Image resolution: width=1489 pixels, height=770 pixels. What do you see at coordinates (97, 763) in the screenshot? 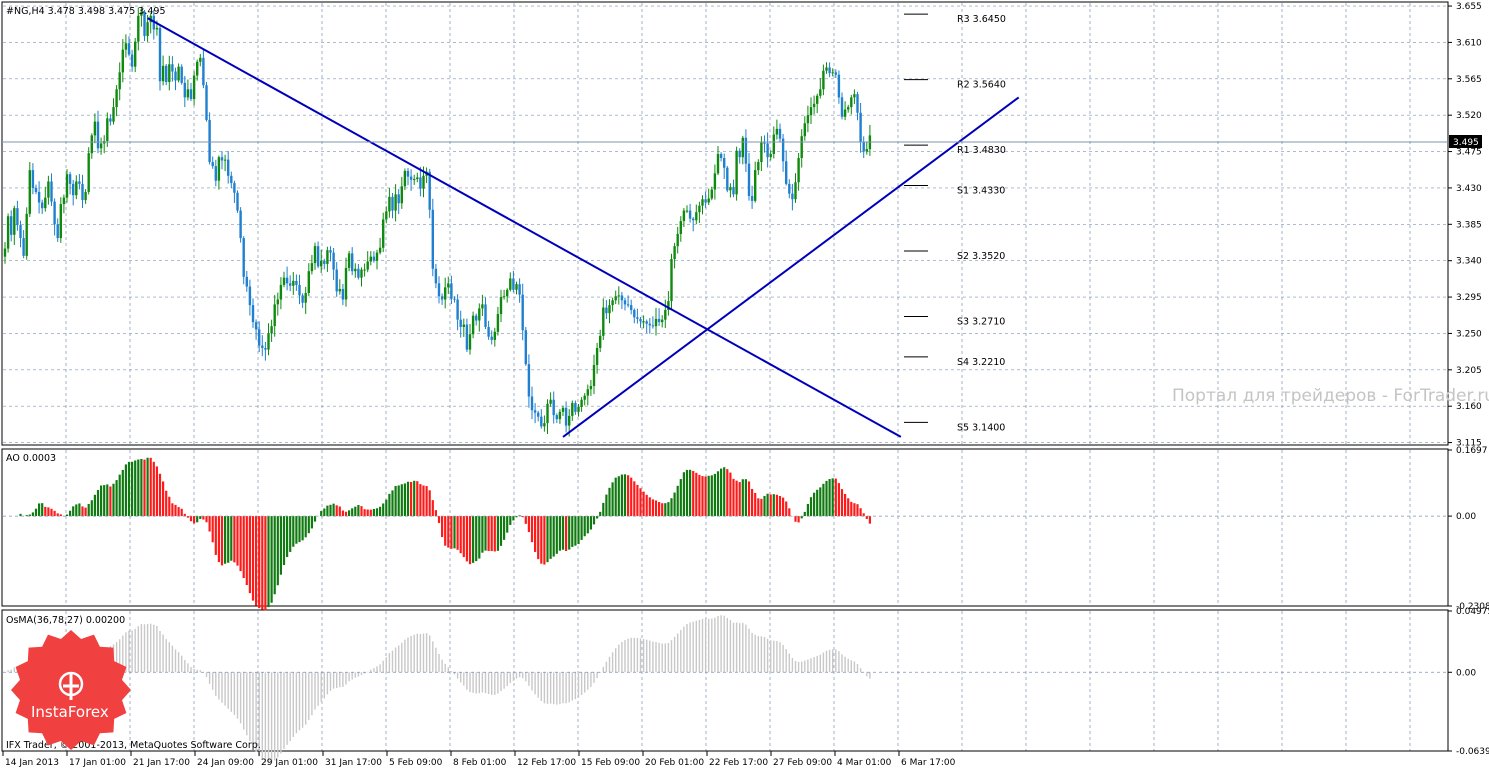
I see `time-axis-label: 17 Jan 01:00` at bounding box center [97, 763].